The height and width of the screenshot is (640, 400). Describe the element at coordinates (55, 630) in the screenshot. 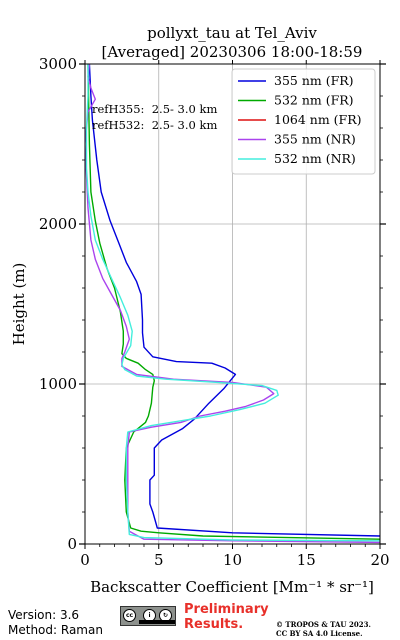

I see `method-label: Method: Raman` at that location.